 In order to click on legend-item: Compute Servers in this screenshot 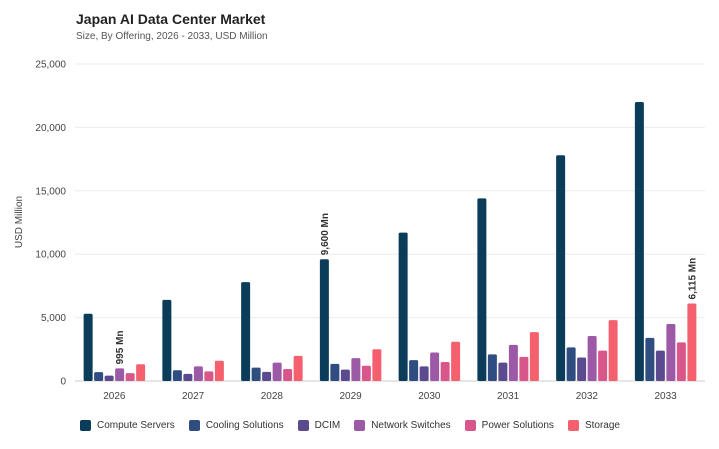, I will do `click(127, 425)`.